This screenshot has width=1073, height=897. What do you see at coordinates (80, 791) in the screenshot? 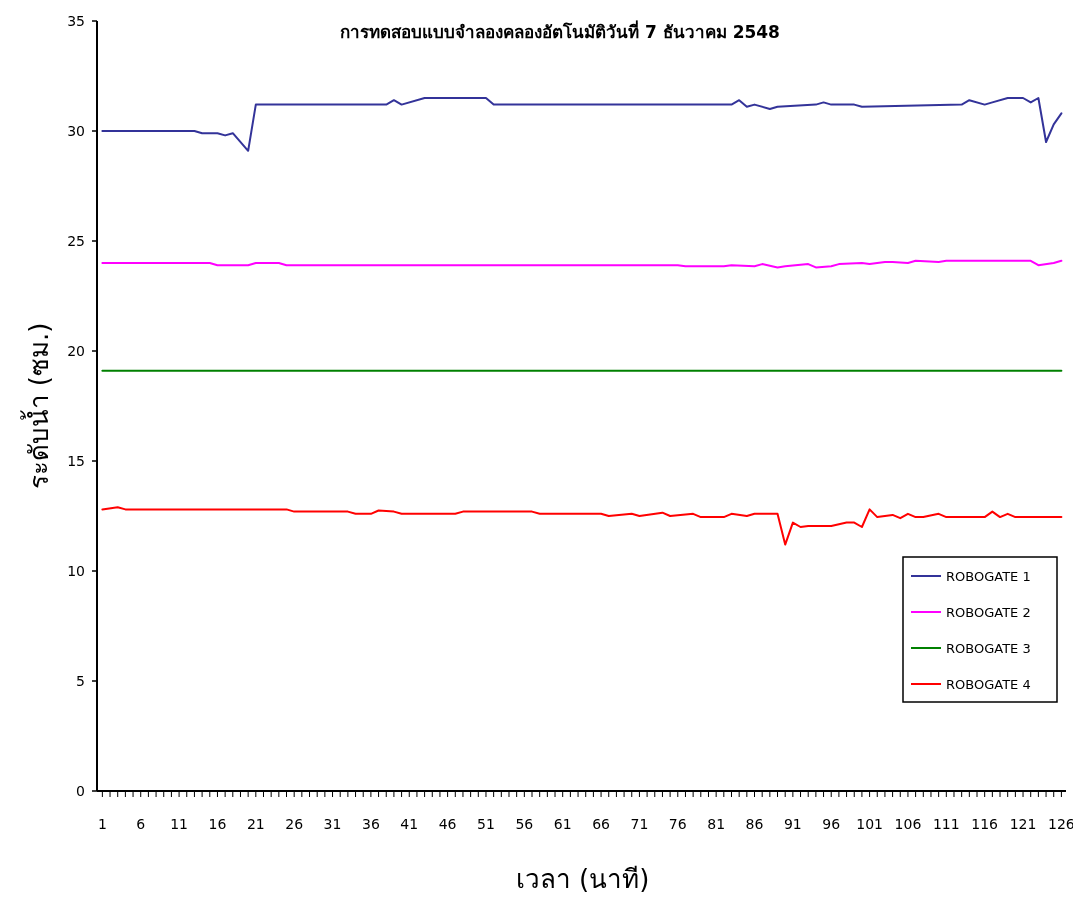
I see `y-tick-label: 0` at bounding box center [80, 791].